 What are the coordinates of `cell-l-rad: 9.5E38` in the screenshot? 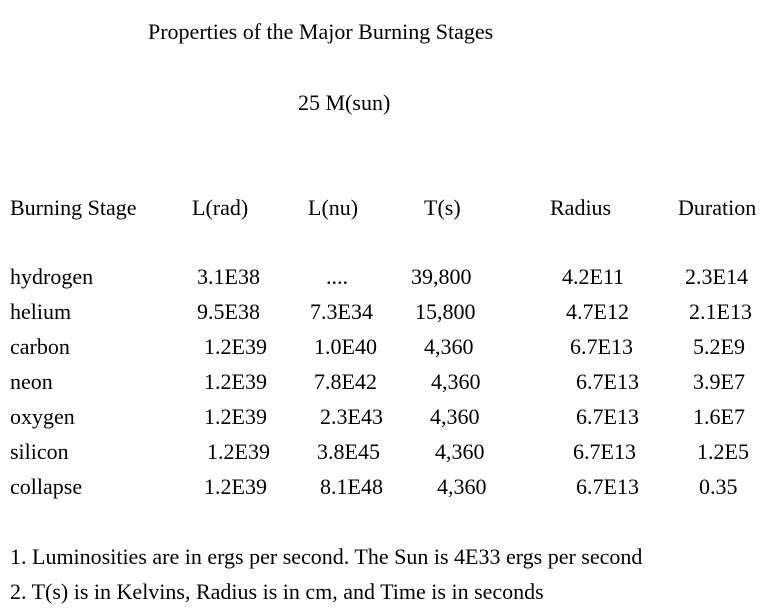 It's located at (228, 311).